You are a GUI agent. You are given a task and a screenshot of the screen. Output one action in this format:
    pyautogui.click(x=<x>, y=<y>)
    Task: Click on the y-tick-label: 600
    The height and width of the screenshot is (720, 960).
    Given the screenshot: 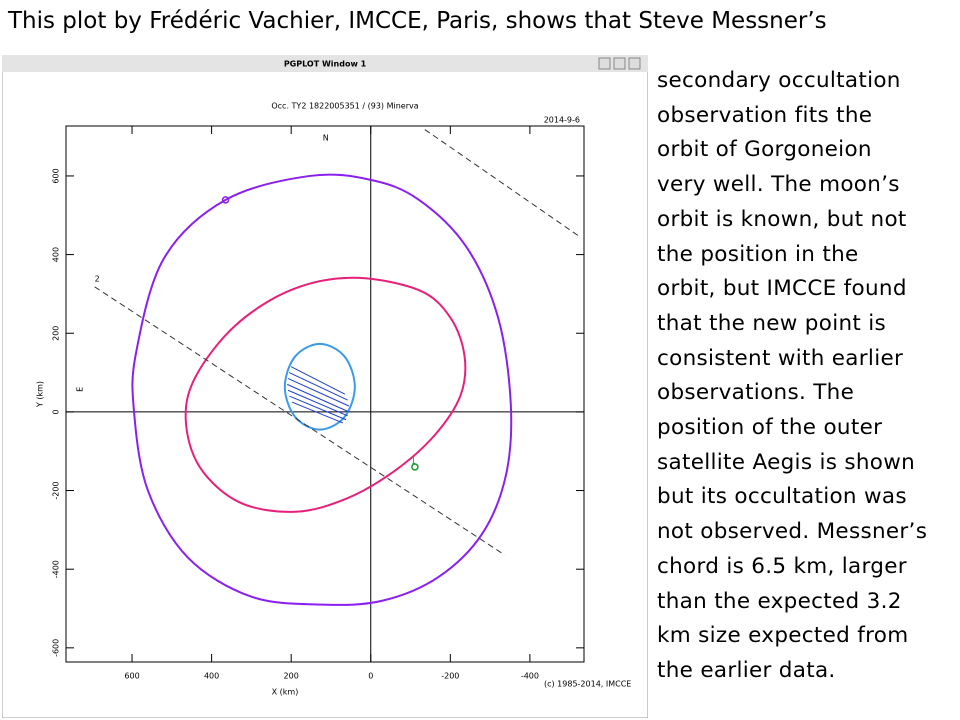 What is the action you would take?
    pyautogui.click(x=56, y=175)
    